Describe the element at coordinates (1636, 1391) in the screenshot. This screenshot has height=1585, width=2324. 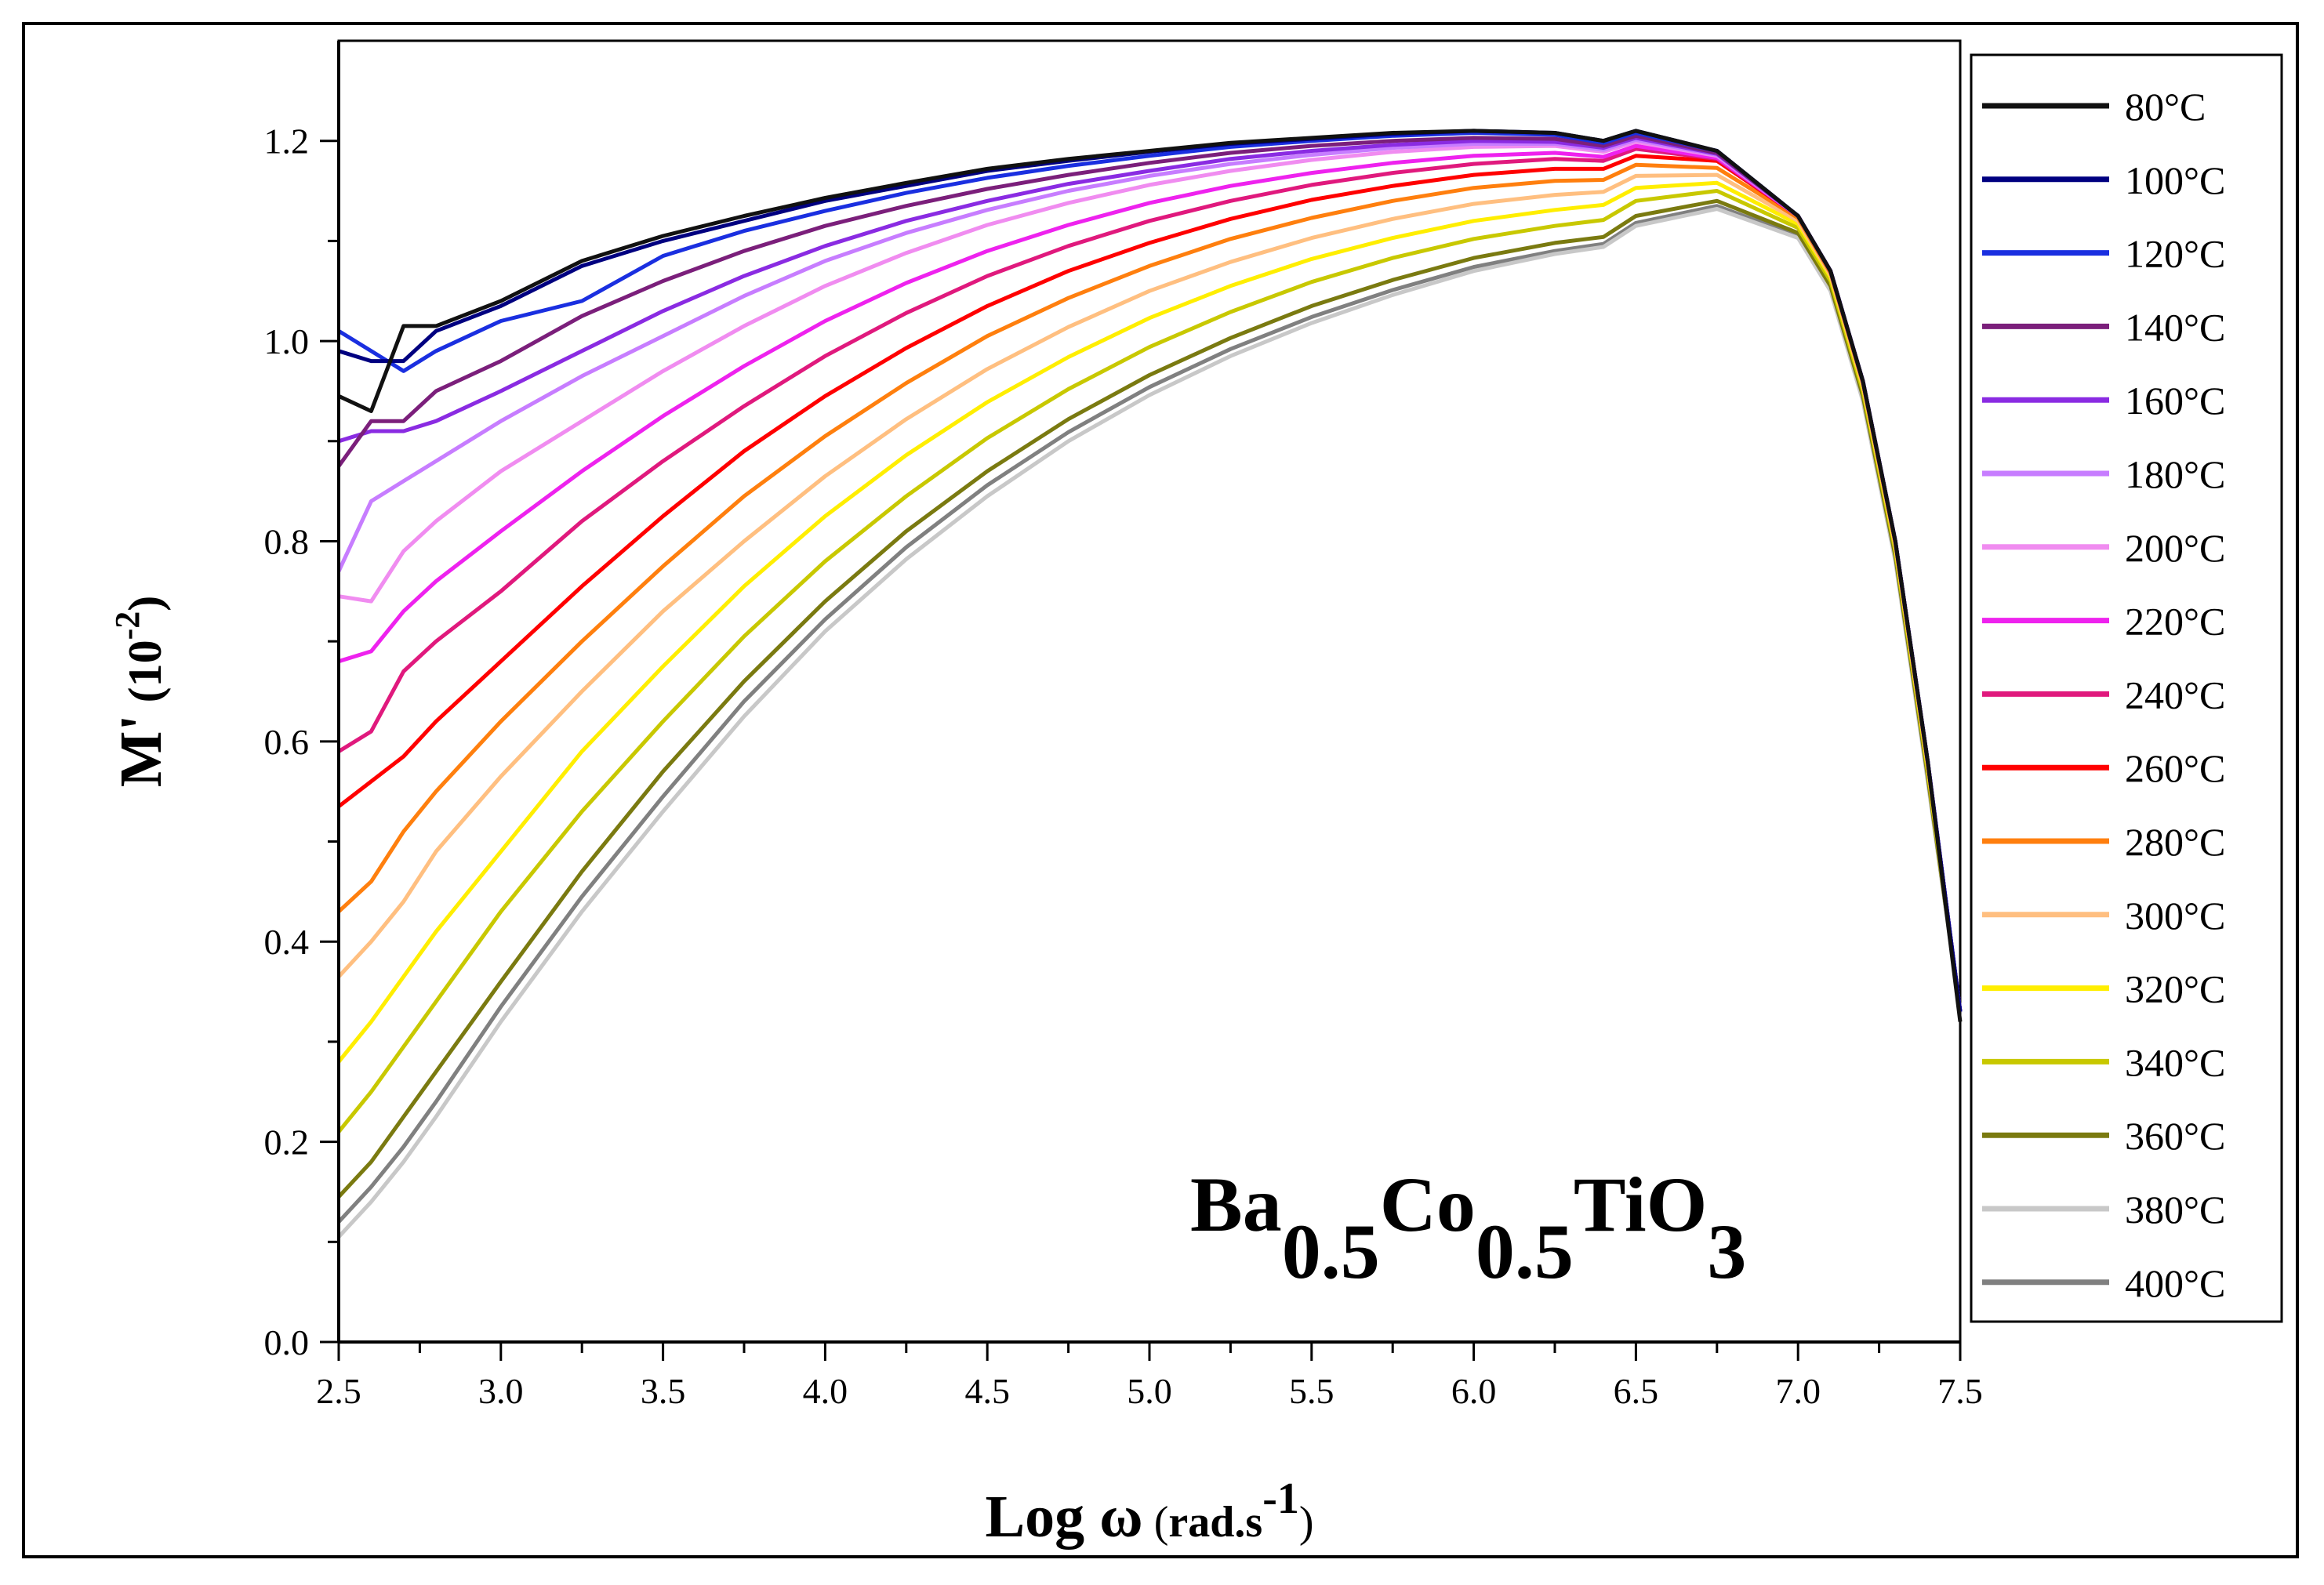
I see `x-tick-label: 6.5` at that location.